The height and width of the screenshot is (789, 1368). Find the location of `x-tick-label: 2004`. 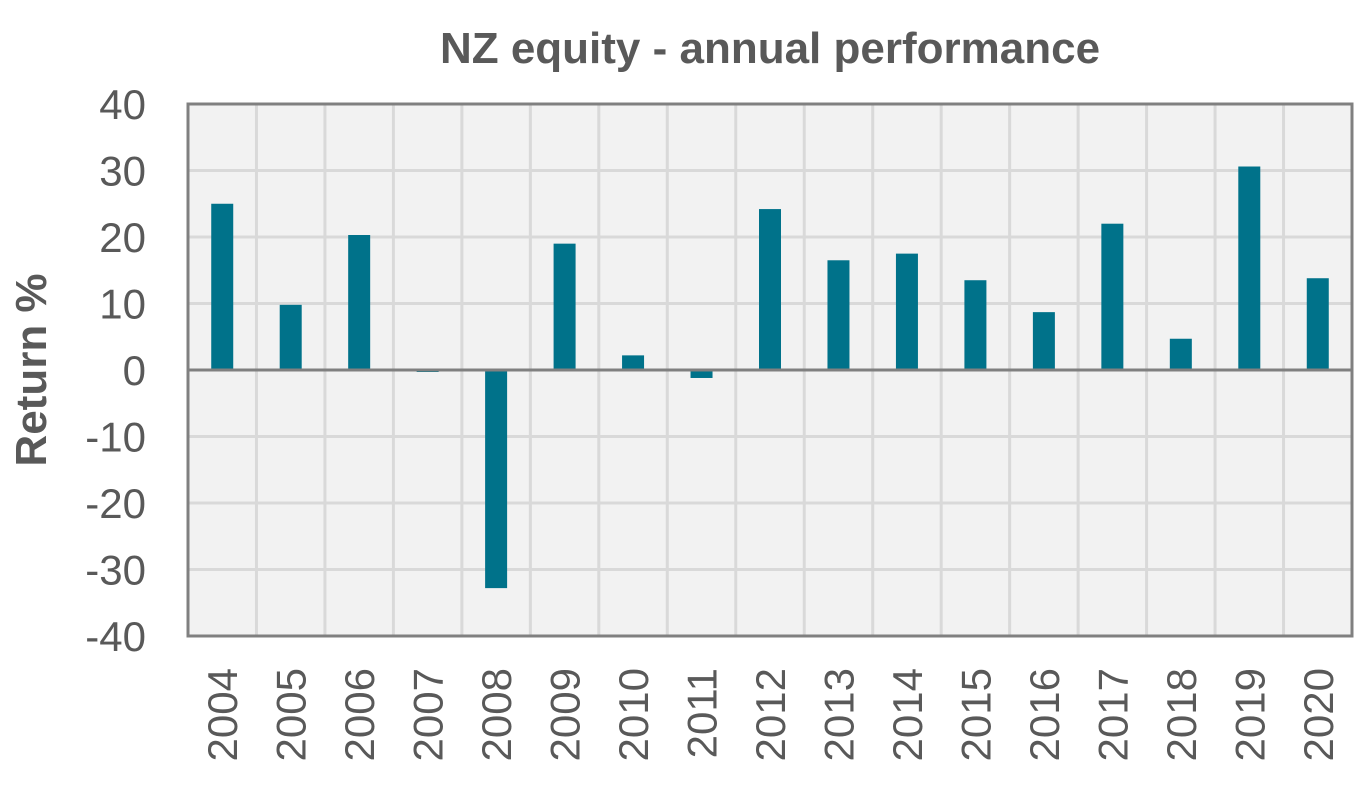

x-tick-label: 2004 is located at coordinates (222, 714).